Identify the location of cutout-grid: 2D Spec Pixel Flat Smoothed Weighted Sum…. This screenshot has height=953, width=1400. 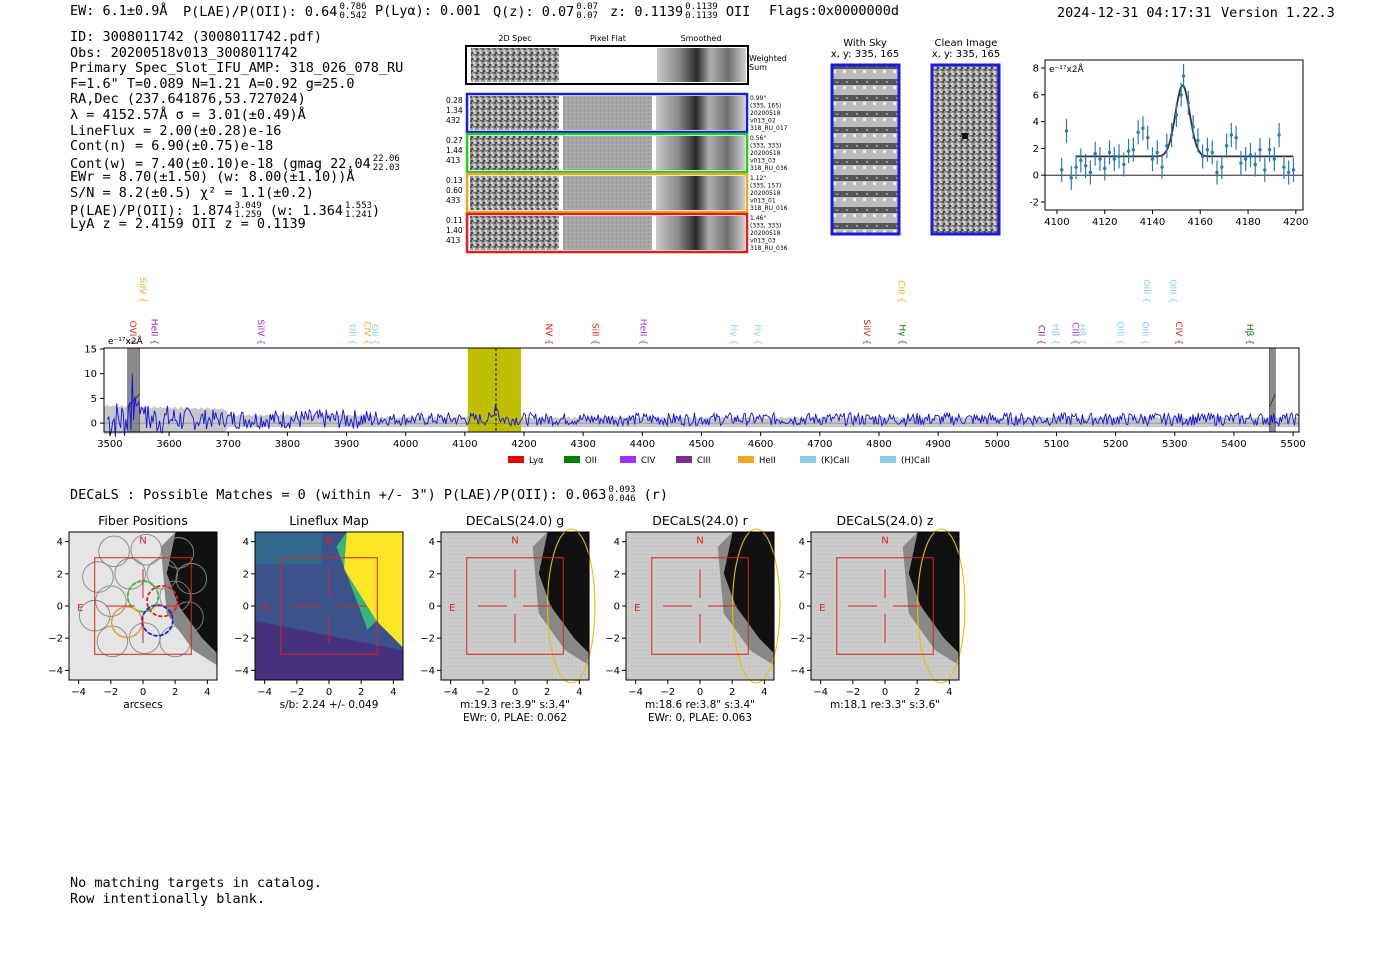
(617, 144).